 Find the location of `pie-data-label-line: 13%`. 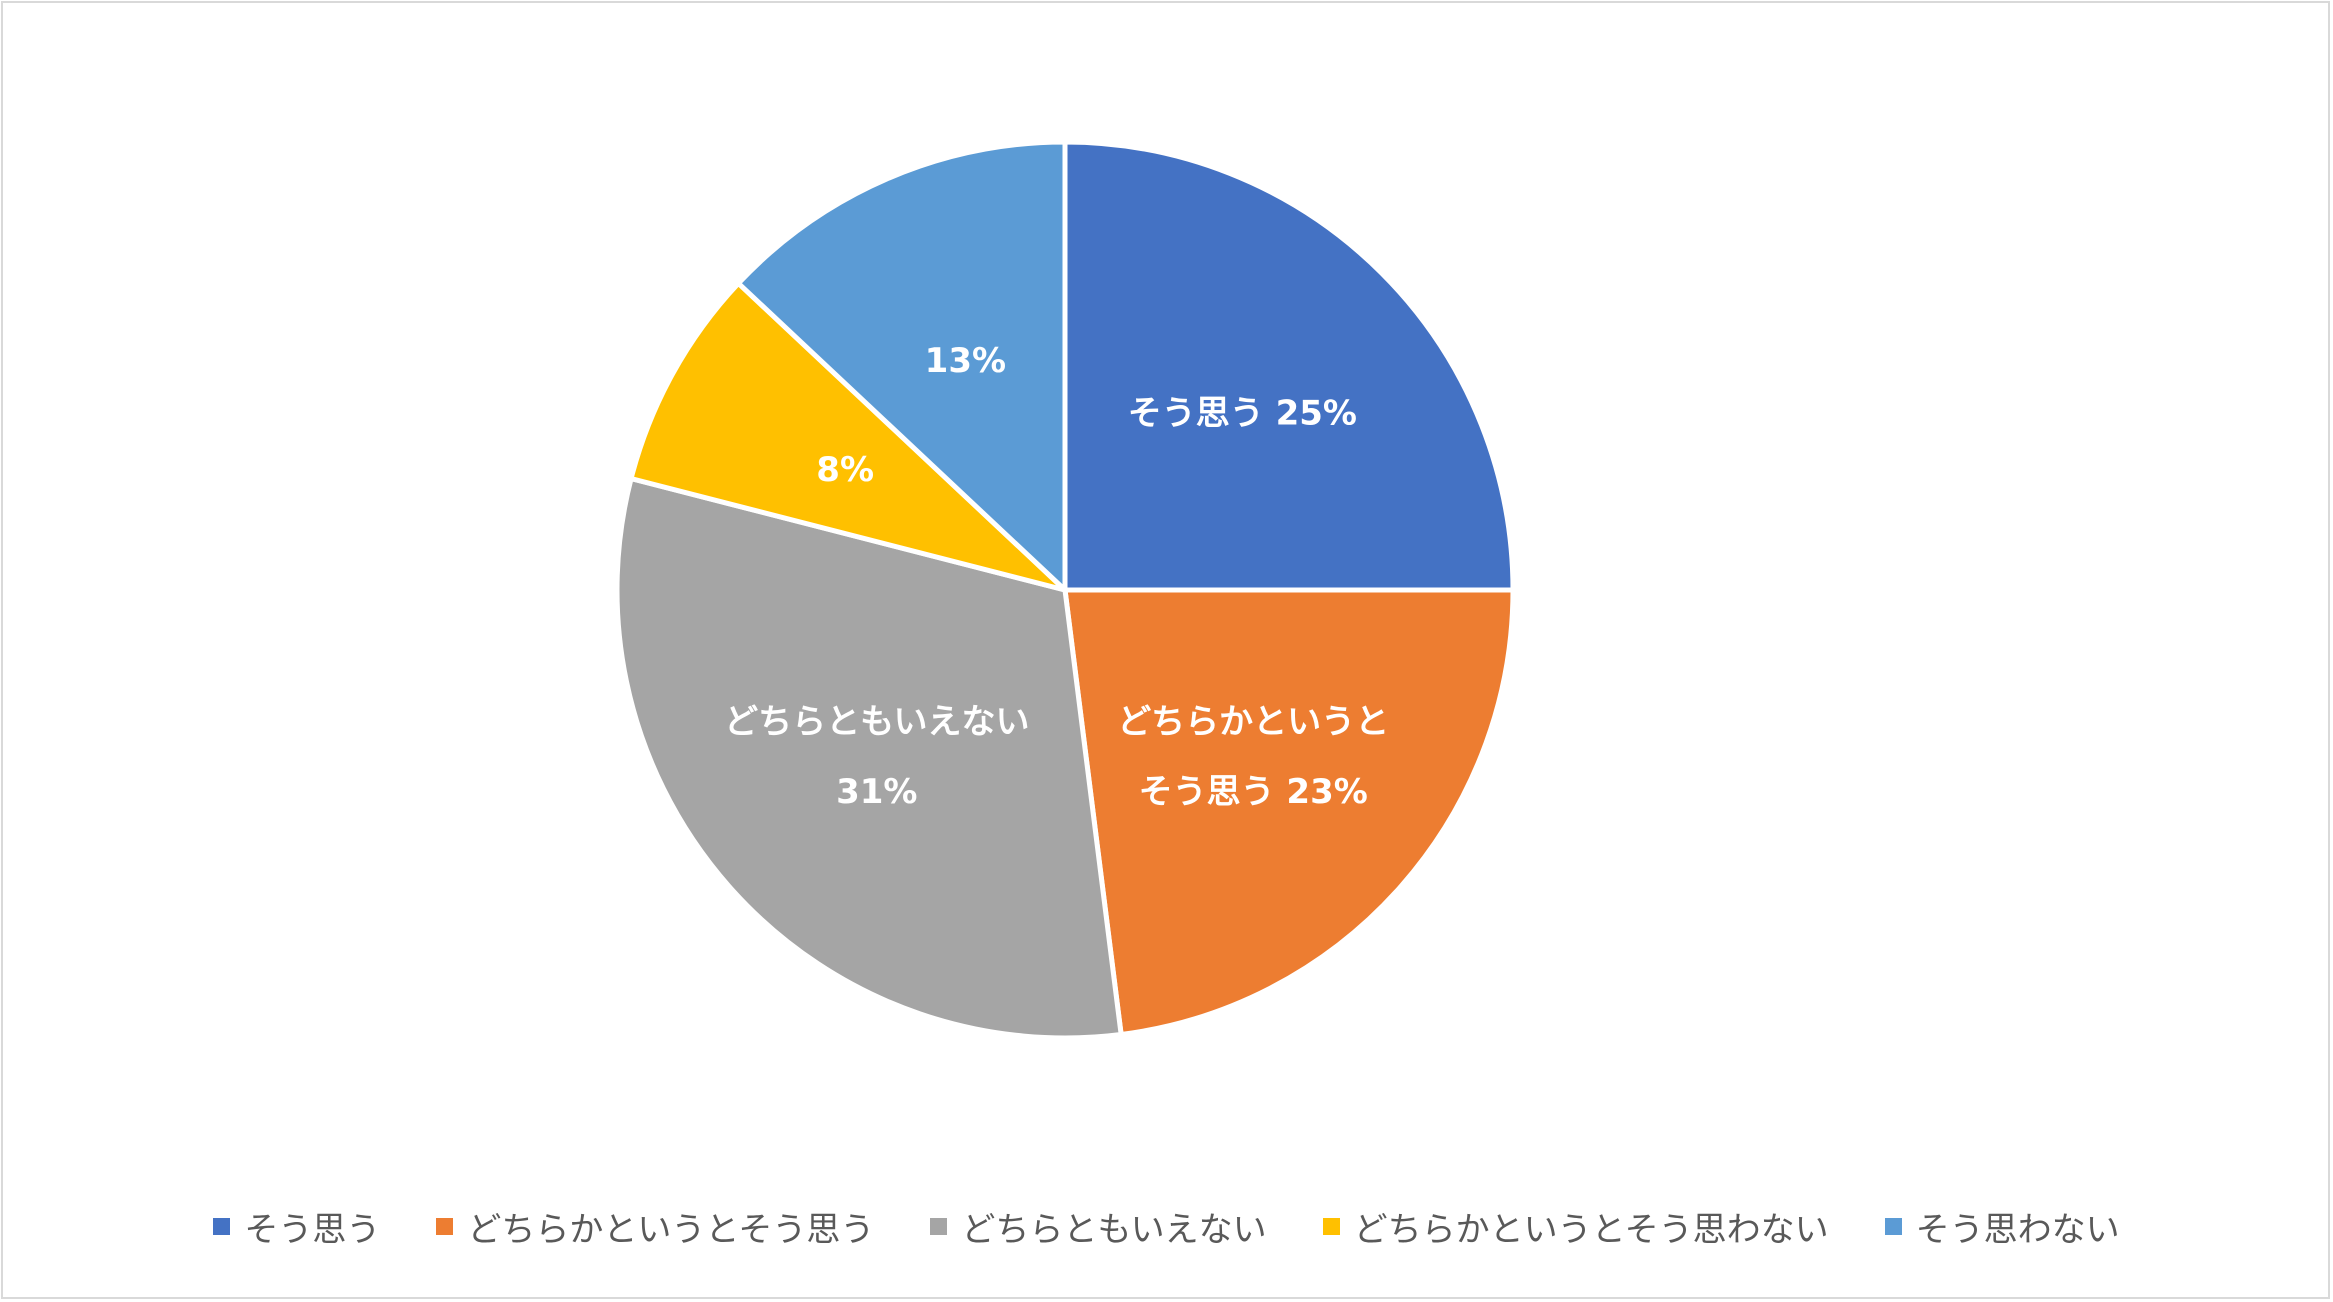

pie-data-label-line: 13% is located at coordinates (965, 361).